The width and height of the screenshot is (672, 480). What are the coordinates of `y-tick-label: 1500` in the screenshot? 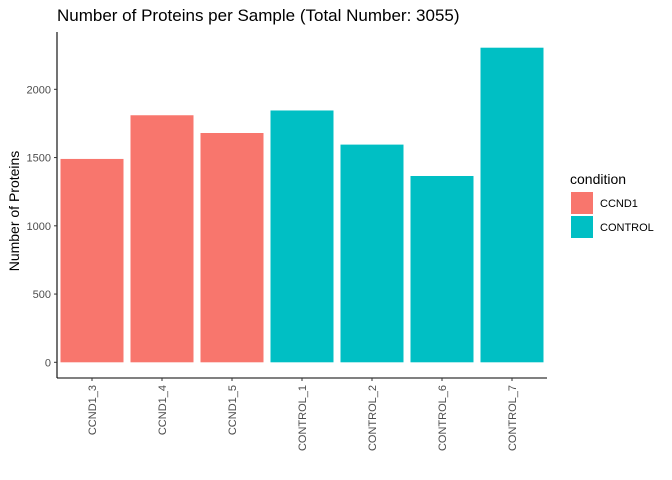 It's located at (39, 159).